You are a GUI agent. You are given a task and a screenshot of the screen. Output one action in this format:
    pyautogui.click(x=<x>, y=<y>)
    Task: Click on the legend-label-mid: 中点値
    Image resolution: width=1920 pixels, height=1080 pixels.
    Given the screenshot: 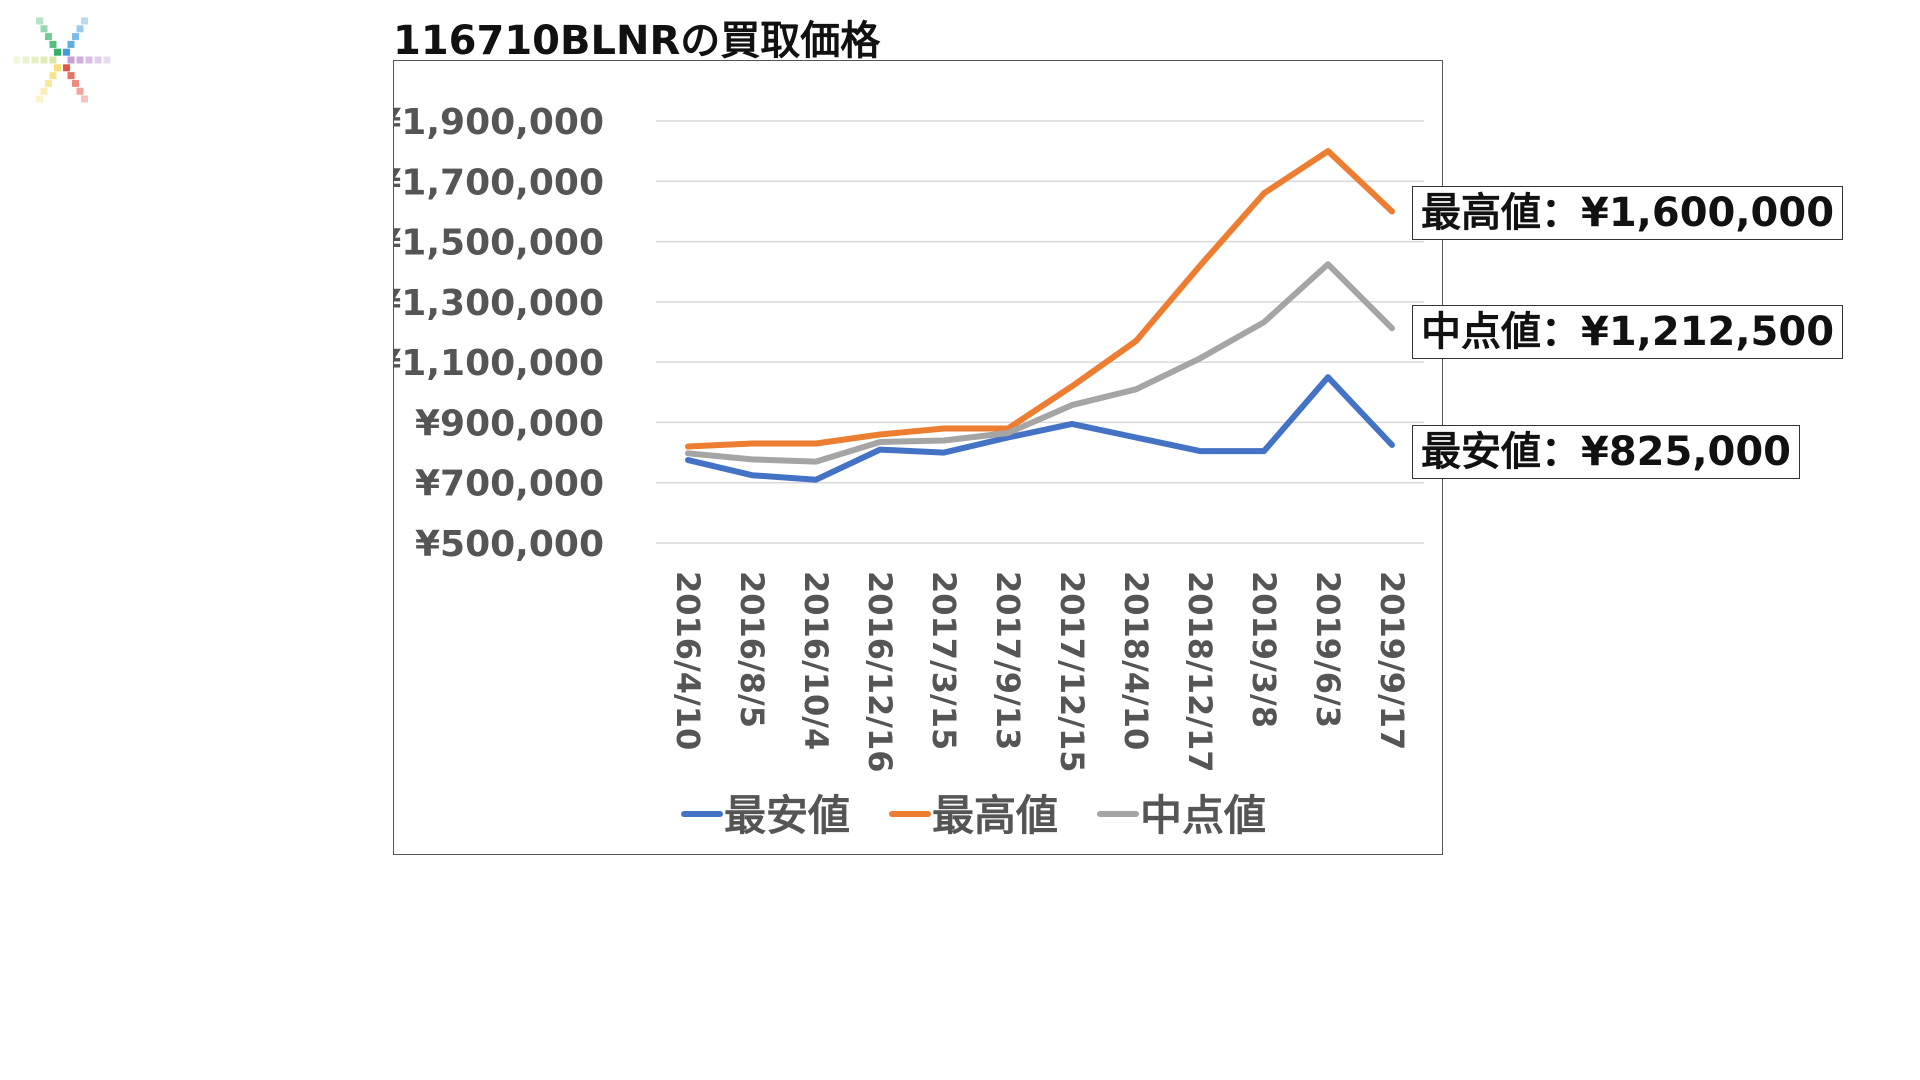 What is the action you would take?
    pyautogui.click(x=1203, y=815)
    